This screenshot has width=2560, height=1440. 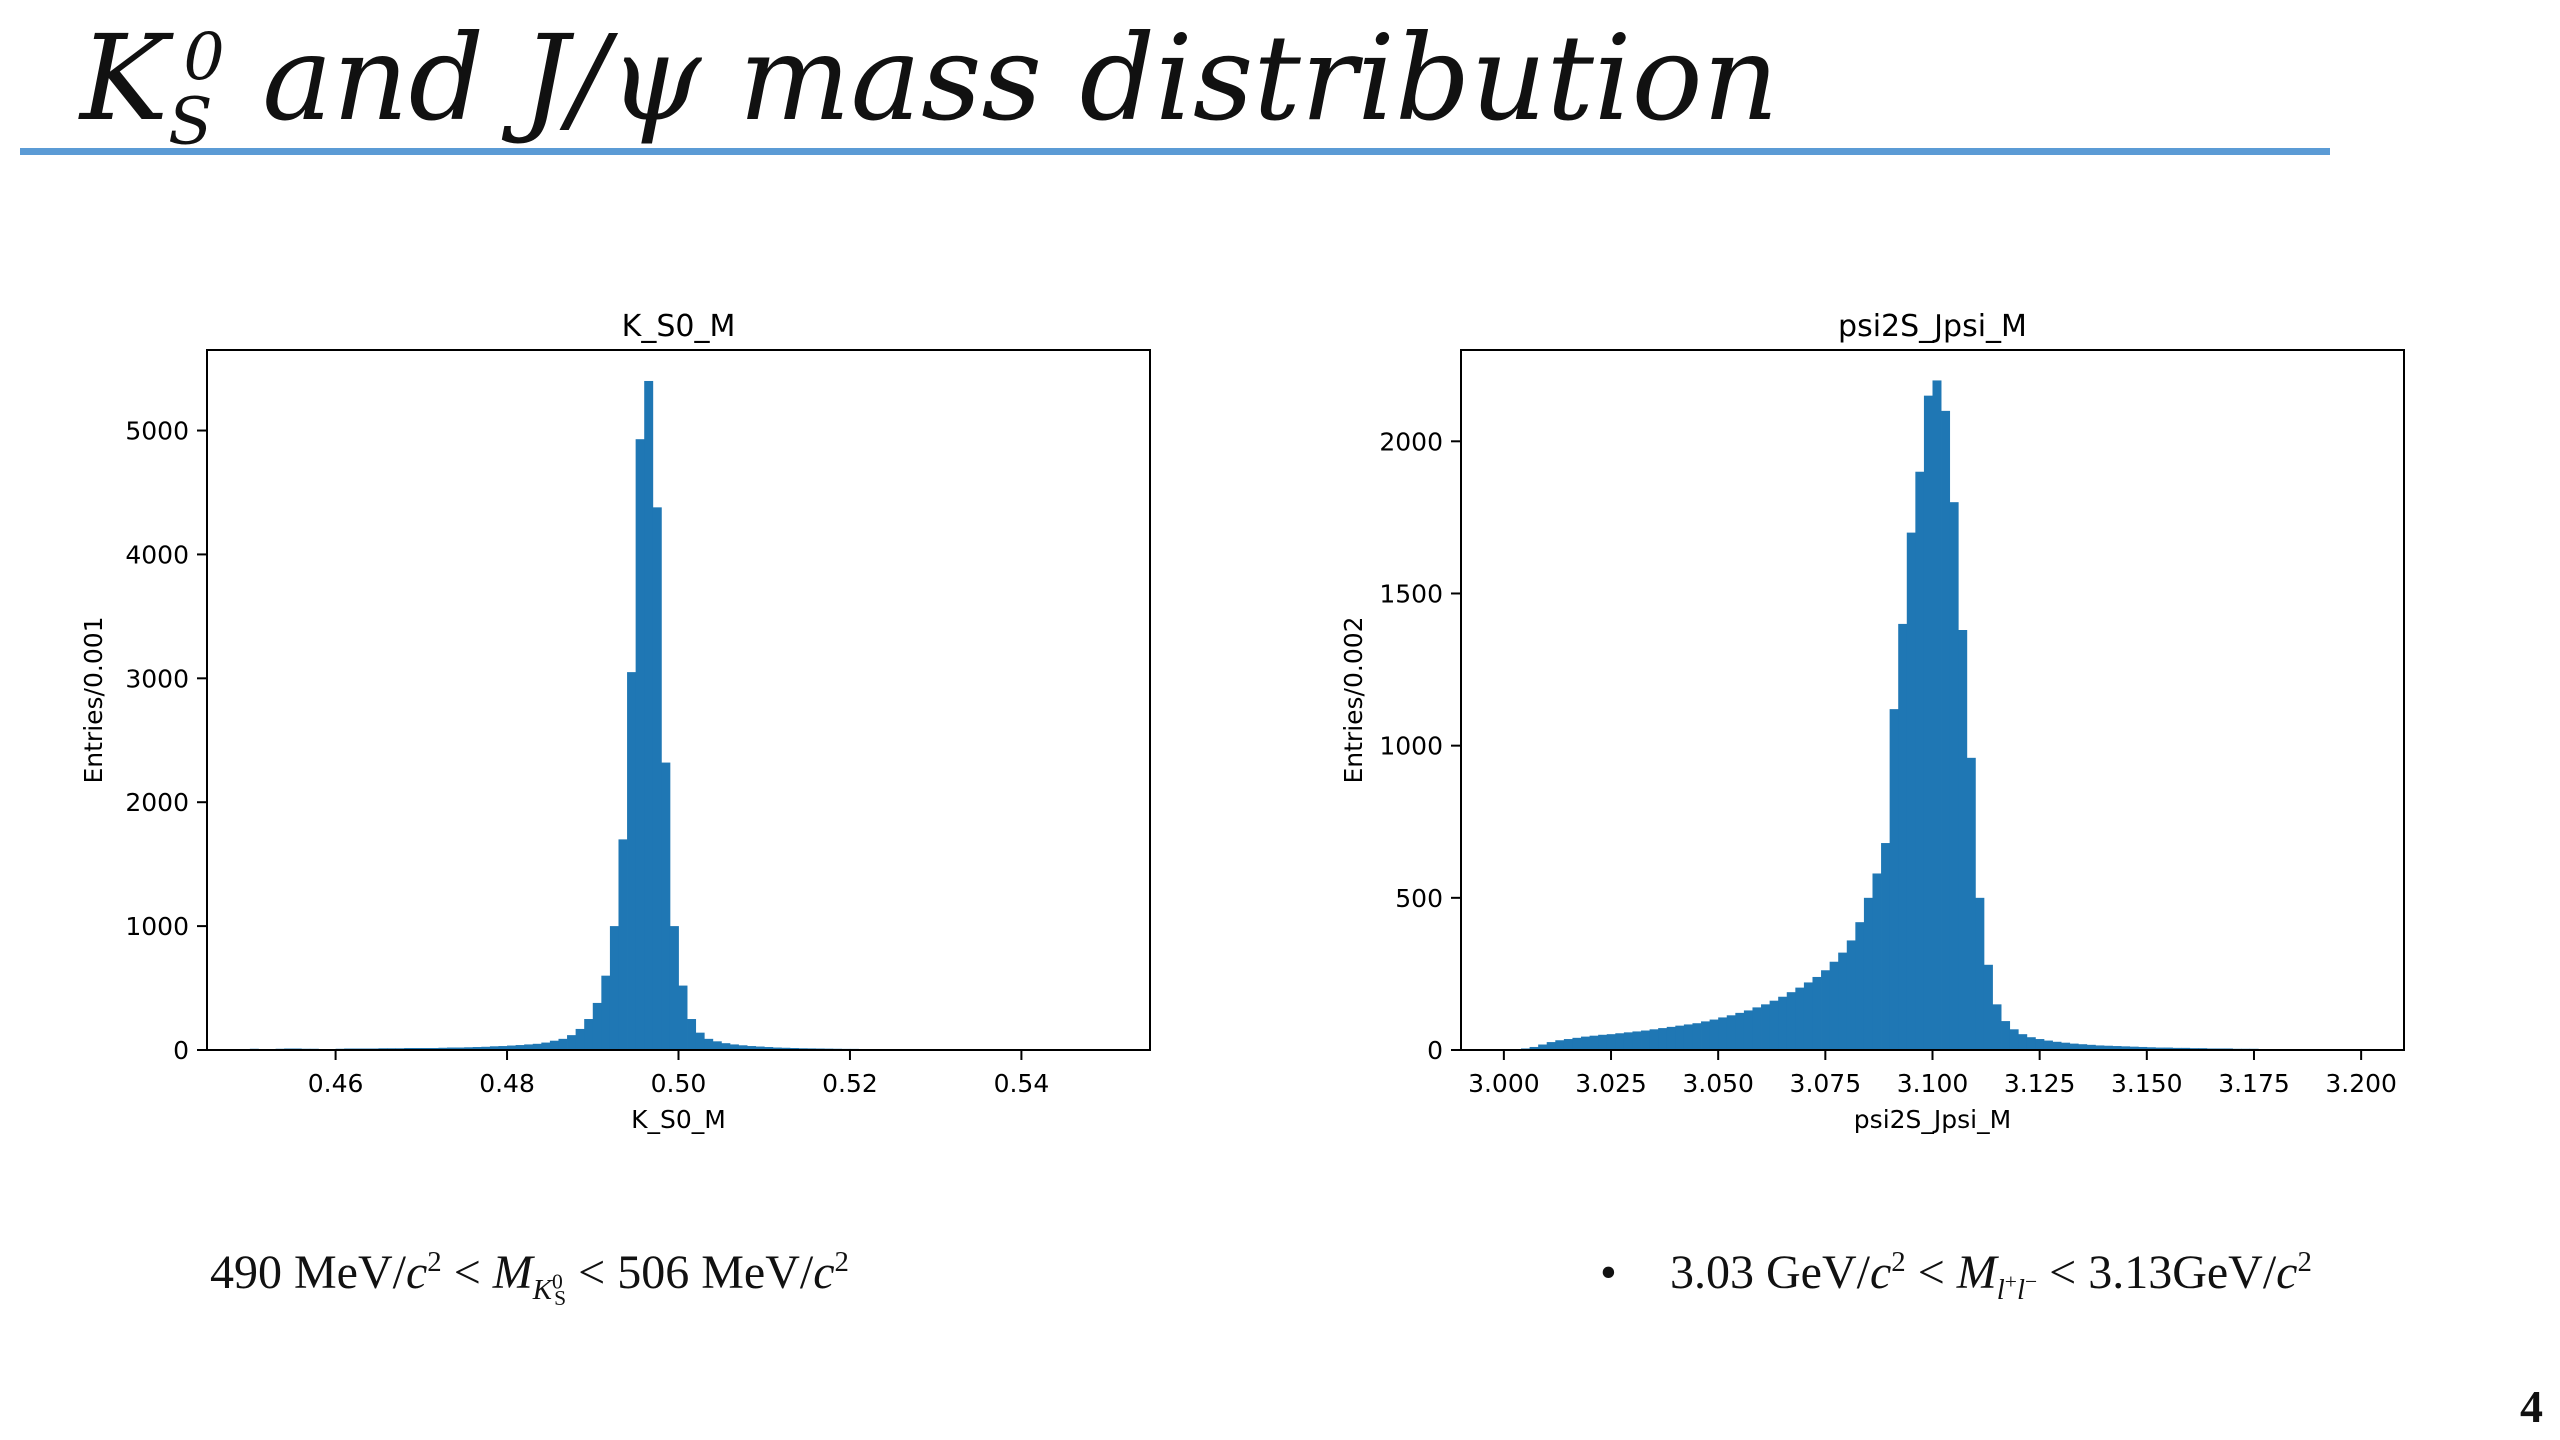 What do you see at coordinates (678, 1119) in the screenshot?
I see `x-axis-label: K_S0_M` at bounding box center [678, 1119].